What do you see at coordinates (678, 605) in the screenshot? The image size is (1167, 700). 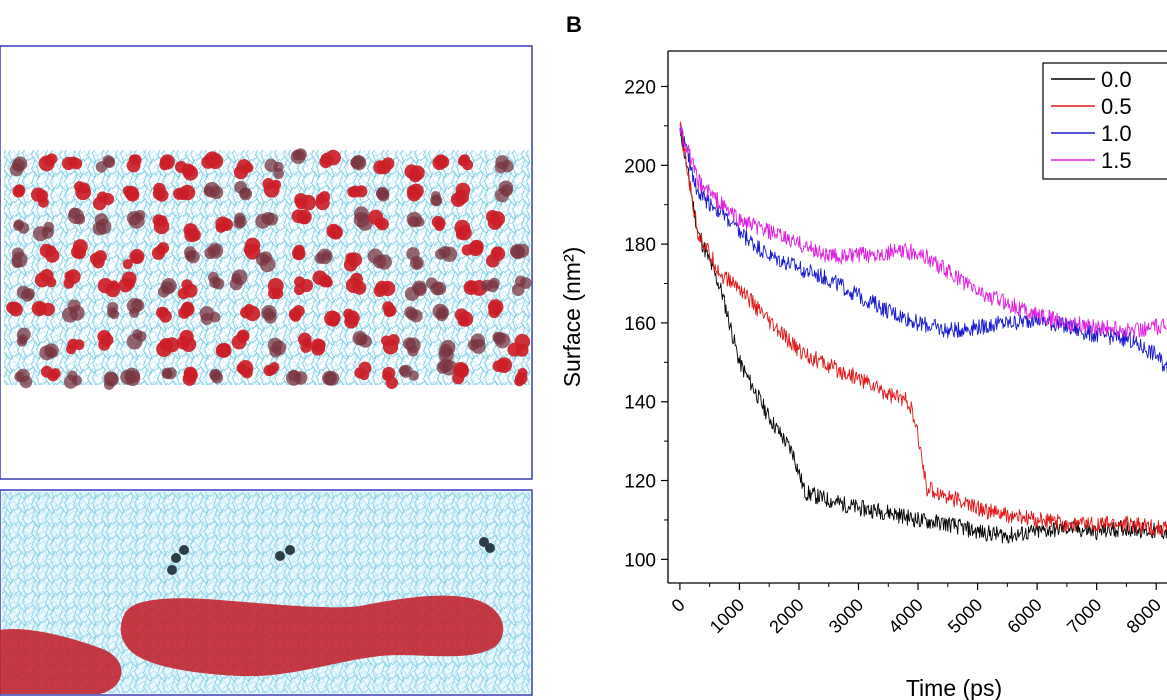 I see `x-tick-label: 0` at bounding box center [678, 605].